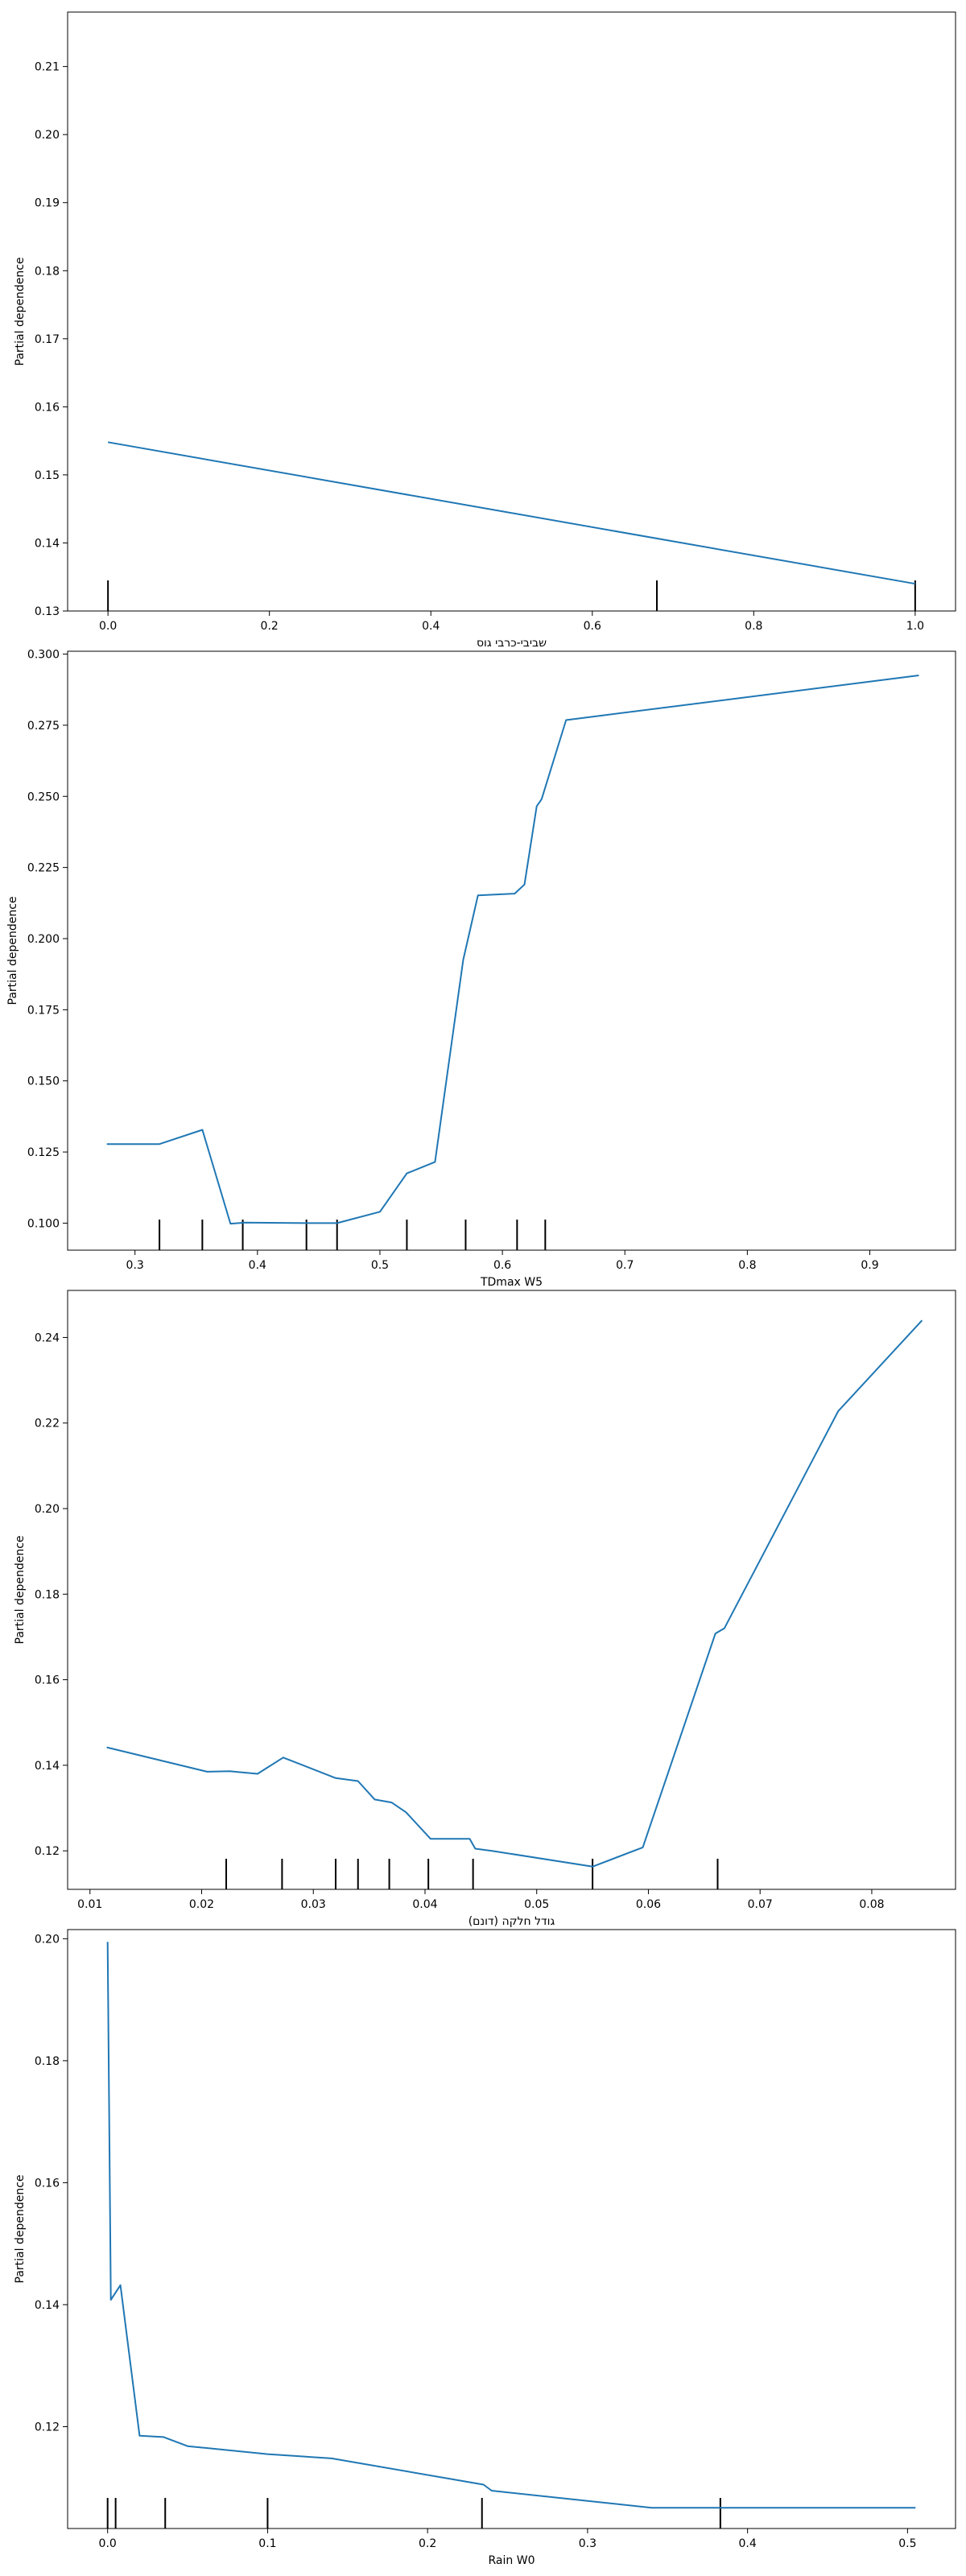 The width and height of the screenshot is (966, 2576). Describe the element at coordinates (512, 2560) in the screenshot. I see `x-axis-label: Rain W0` at that location.